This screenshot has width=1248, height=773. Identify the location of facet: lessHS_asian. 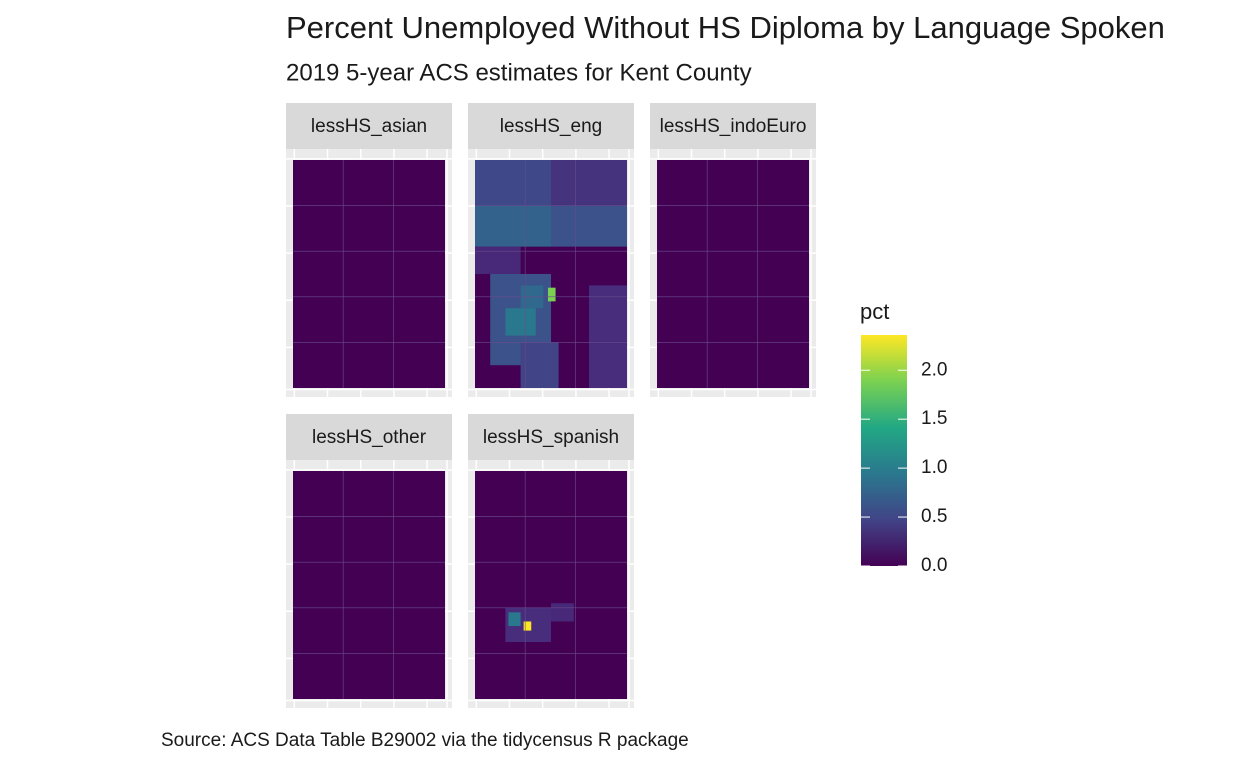
(369, 250).